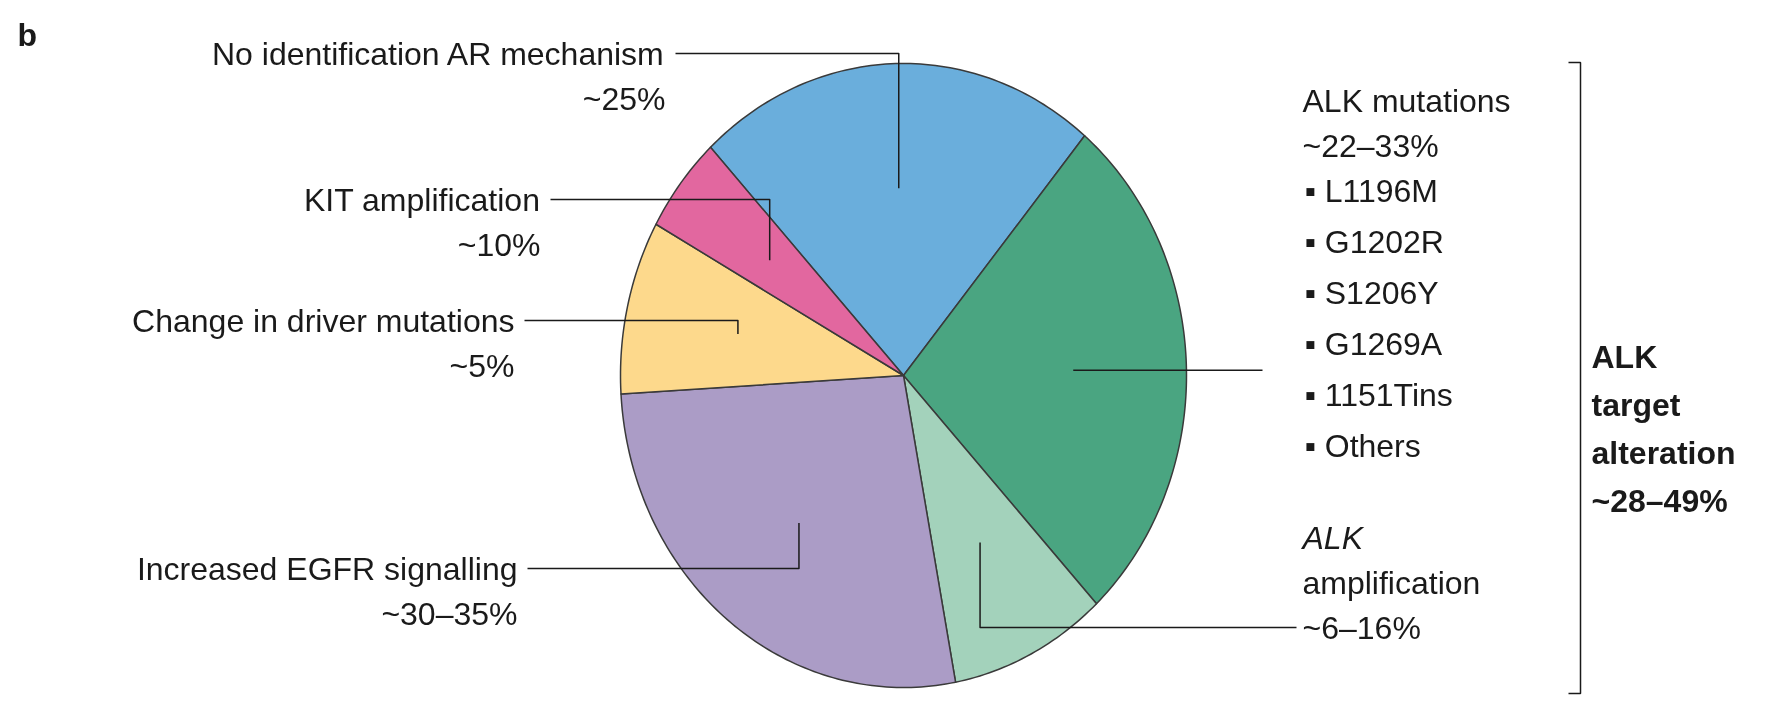 This screenshot has height=705, width=1782. Describe the element at coordinates (482, 365) in the screenshot. I see `text: ~5%` at that location.